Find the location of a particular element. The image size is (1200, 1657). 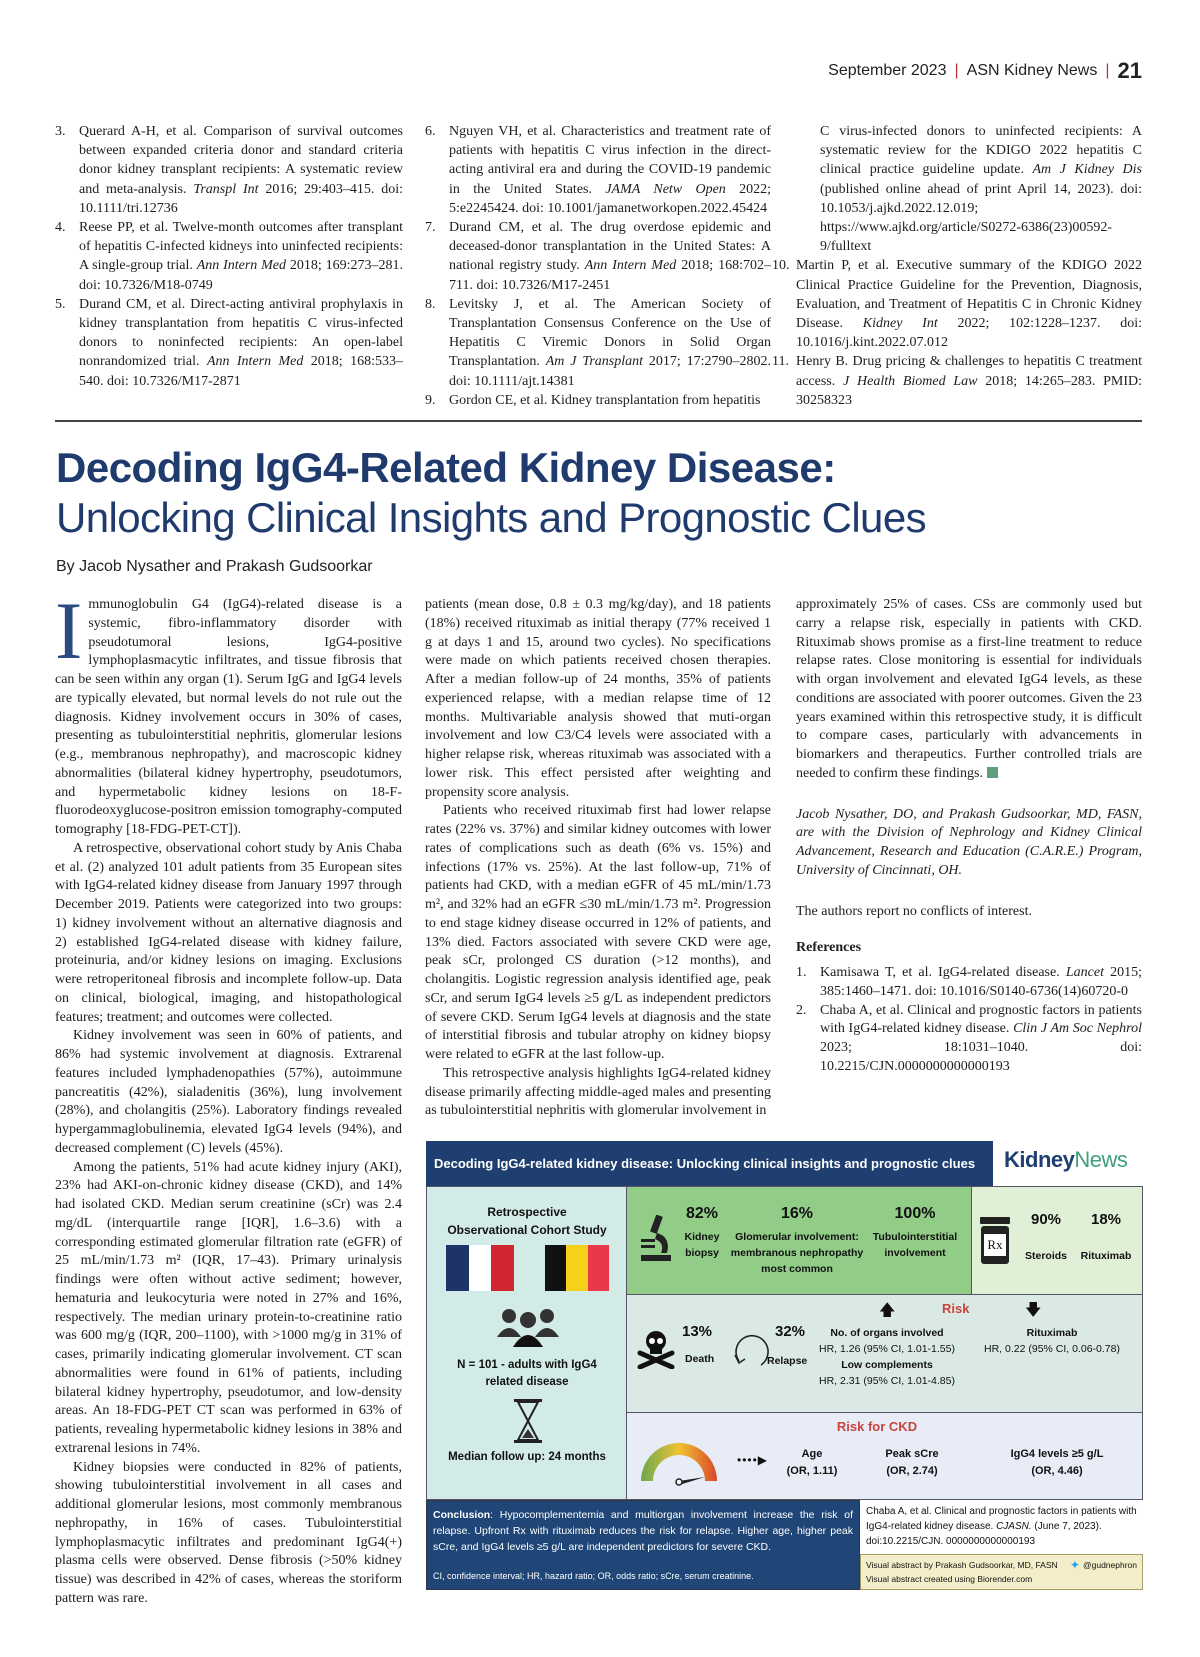

stat-label: Rituximab is located at coordinates (1106, 1256).